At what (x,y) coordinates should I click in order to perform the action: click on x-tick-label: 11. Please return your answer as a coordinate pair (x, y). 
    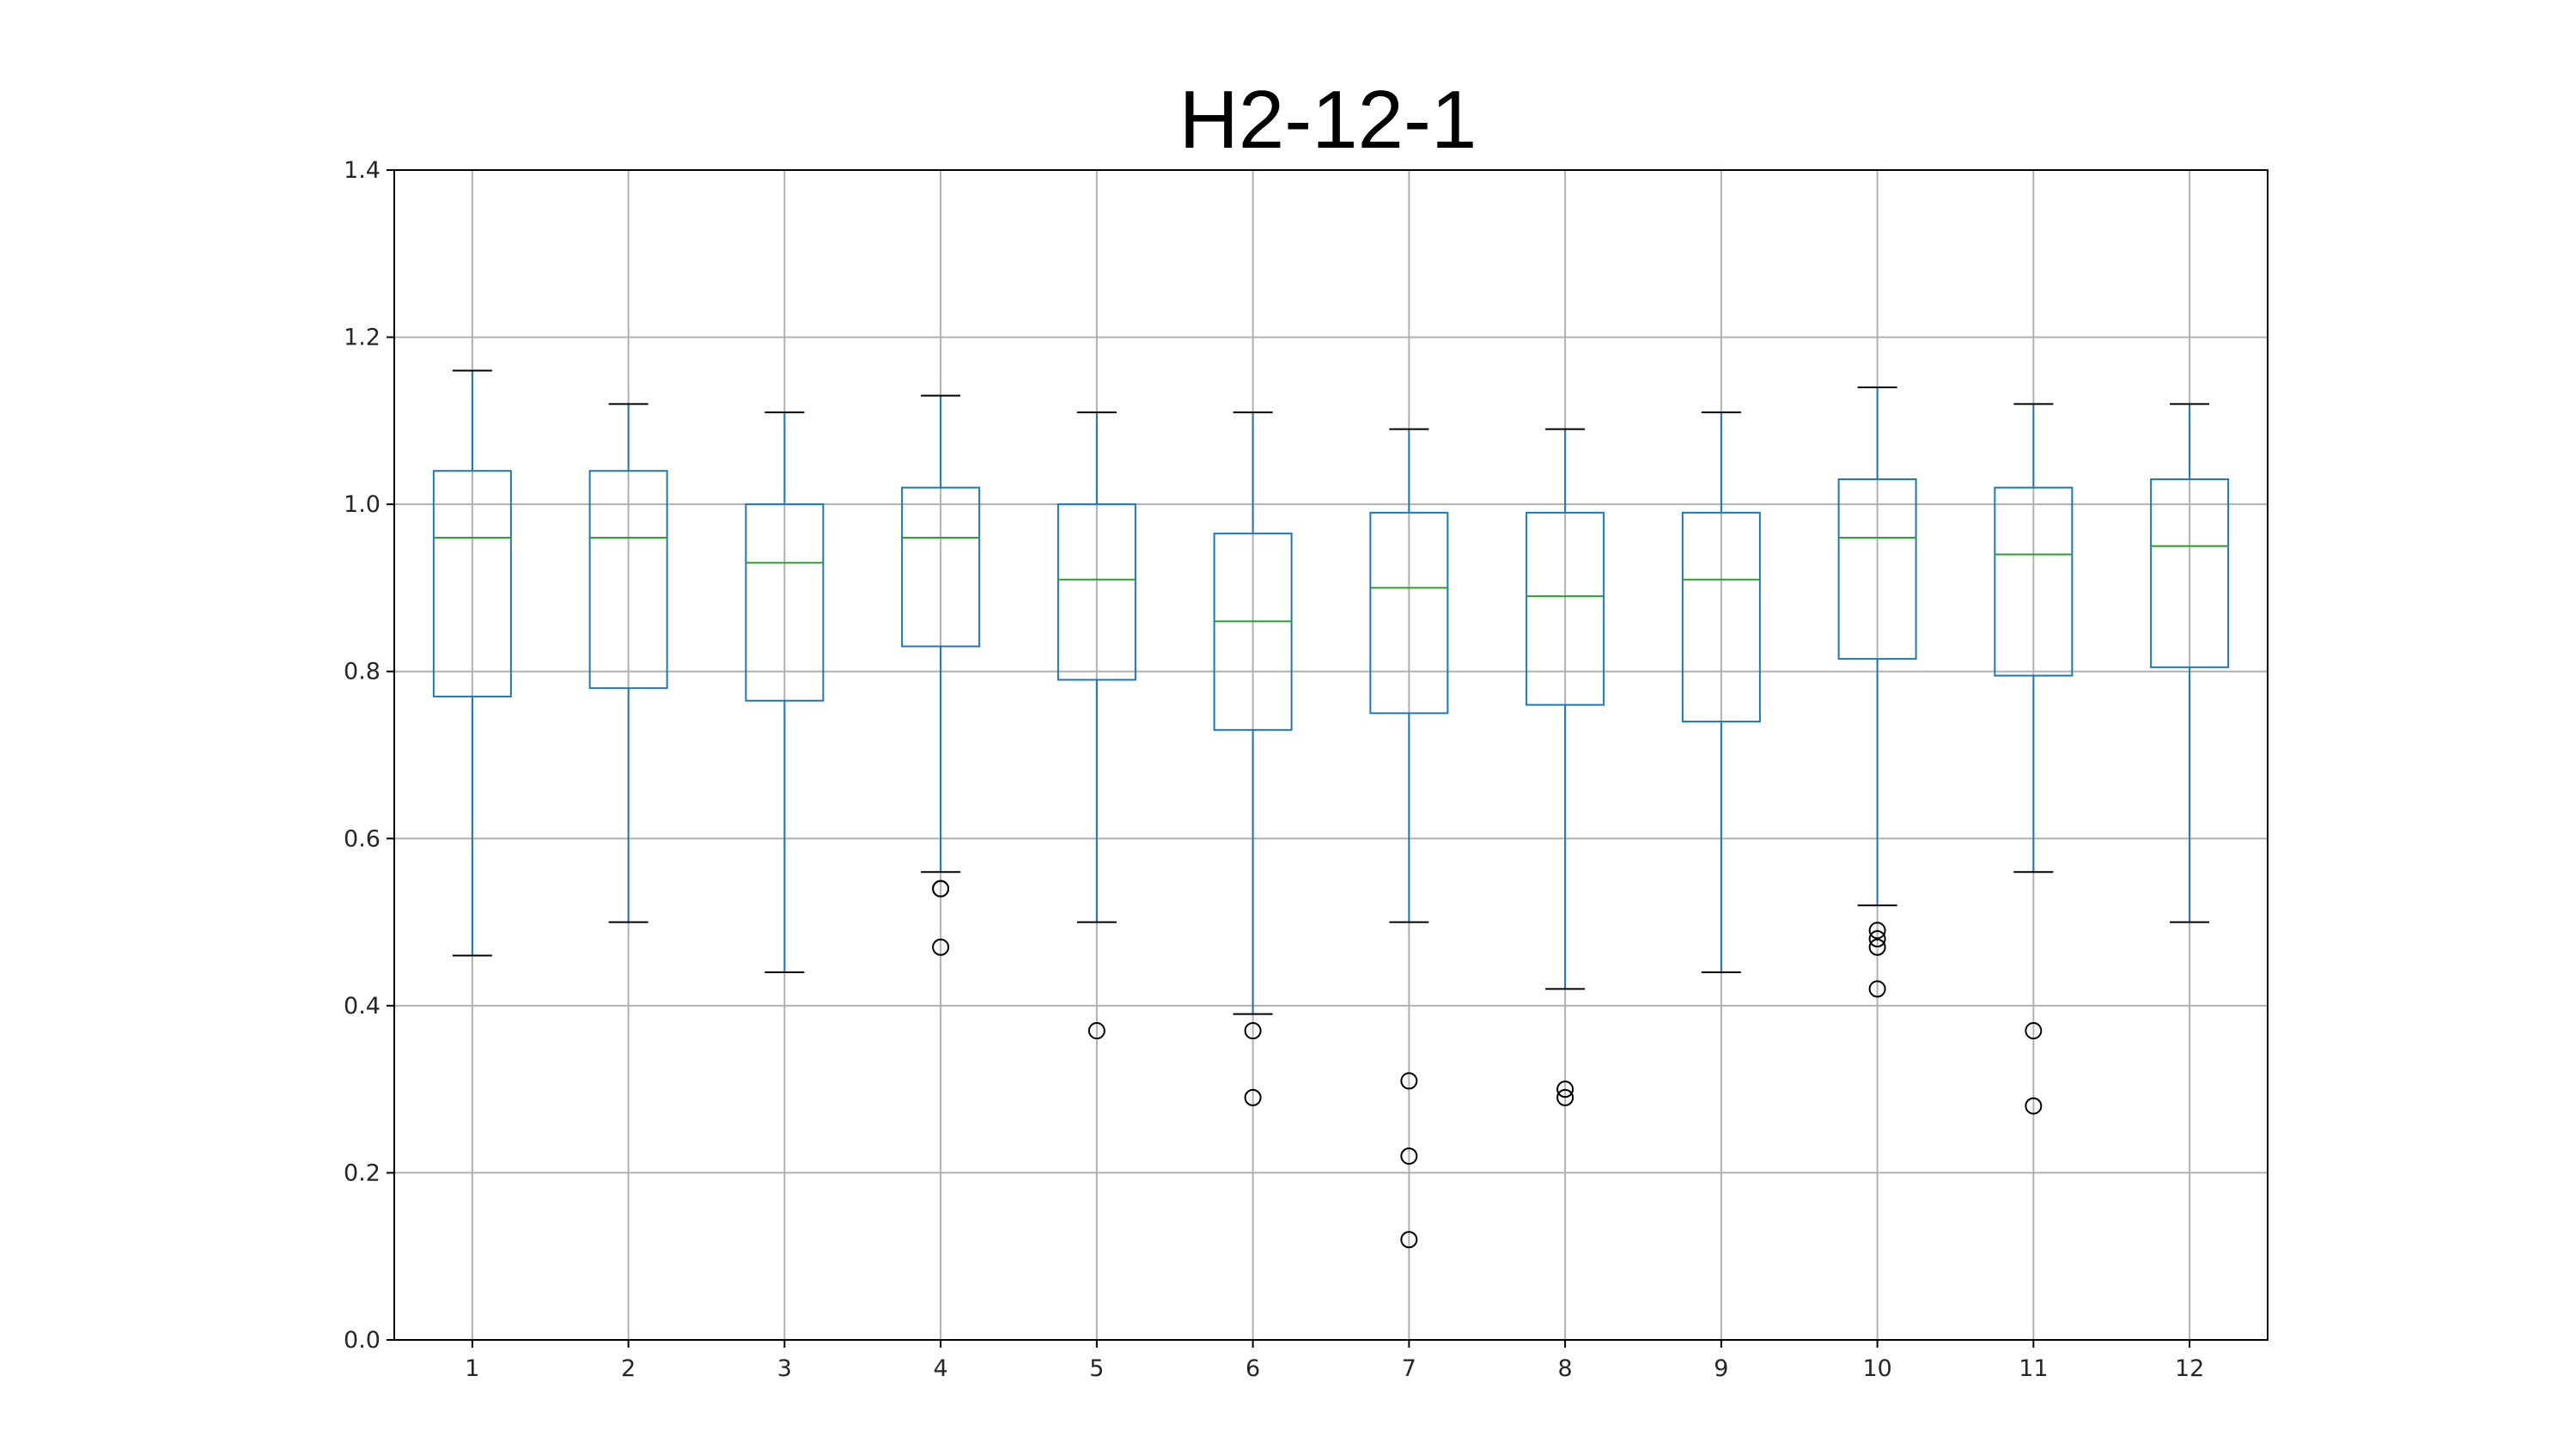
    Looking at the image, I should click on (2033, 1368).